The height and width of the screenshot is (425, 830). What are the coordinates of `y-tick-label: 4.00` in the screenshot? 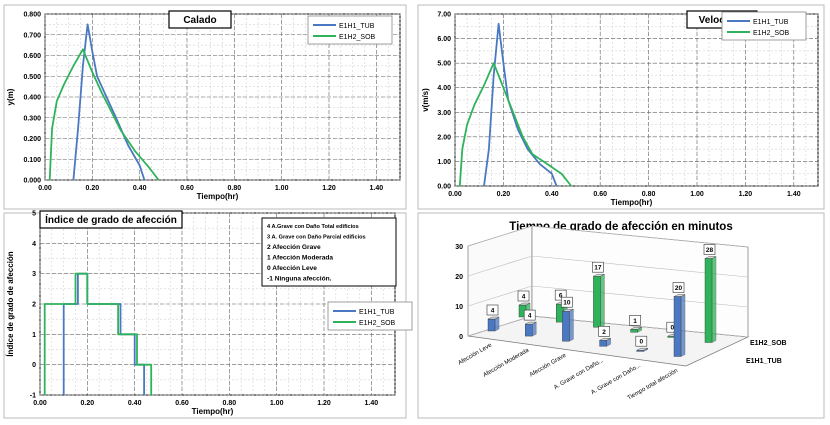 It's located at (444, 88).